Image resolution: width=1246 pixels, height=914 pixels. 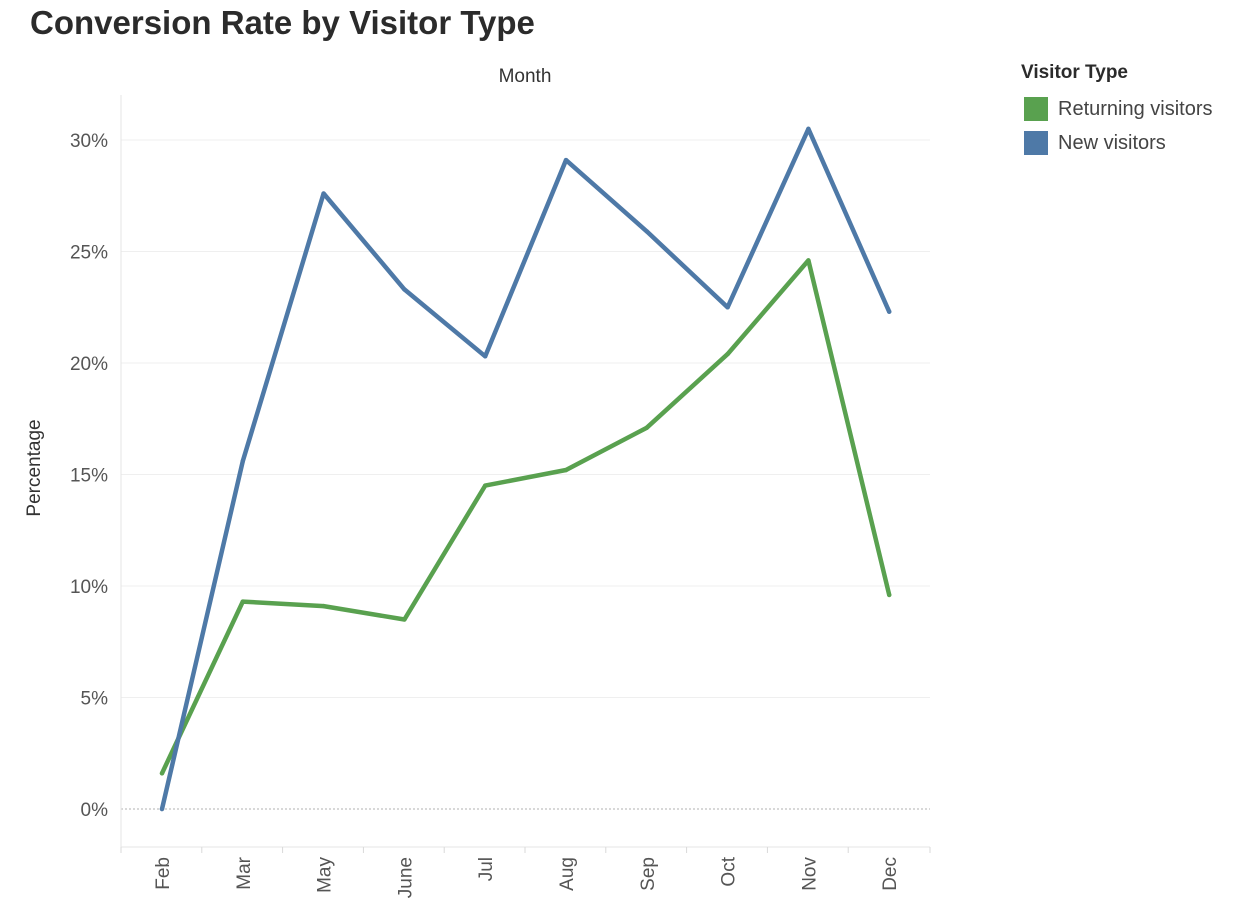 What do you see at coordinates (95, 699) in the screenshot?
I see `y-tick-label: 5%` at bounding box center [95, 699].